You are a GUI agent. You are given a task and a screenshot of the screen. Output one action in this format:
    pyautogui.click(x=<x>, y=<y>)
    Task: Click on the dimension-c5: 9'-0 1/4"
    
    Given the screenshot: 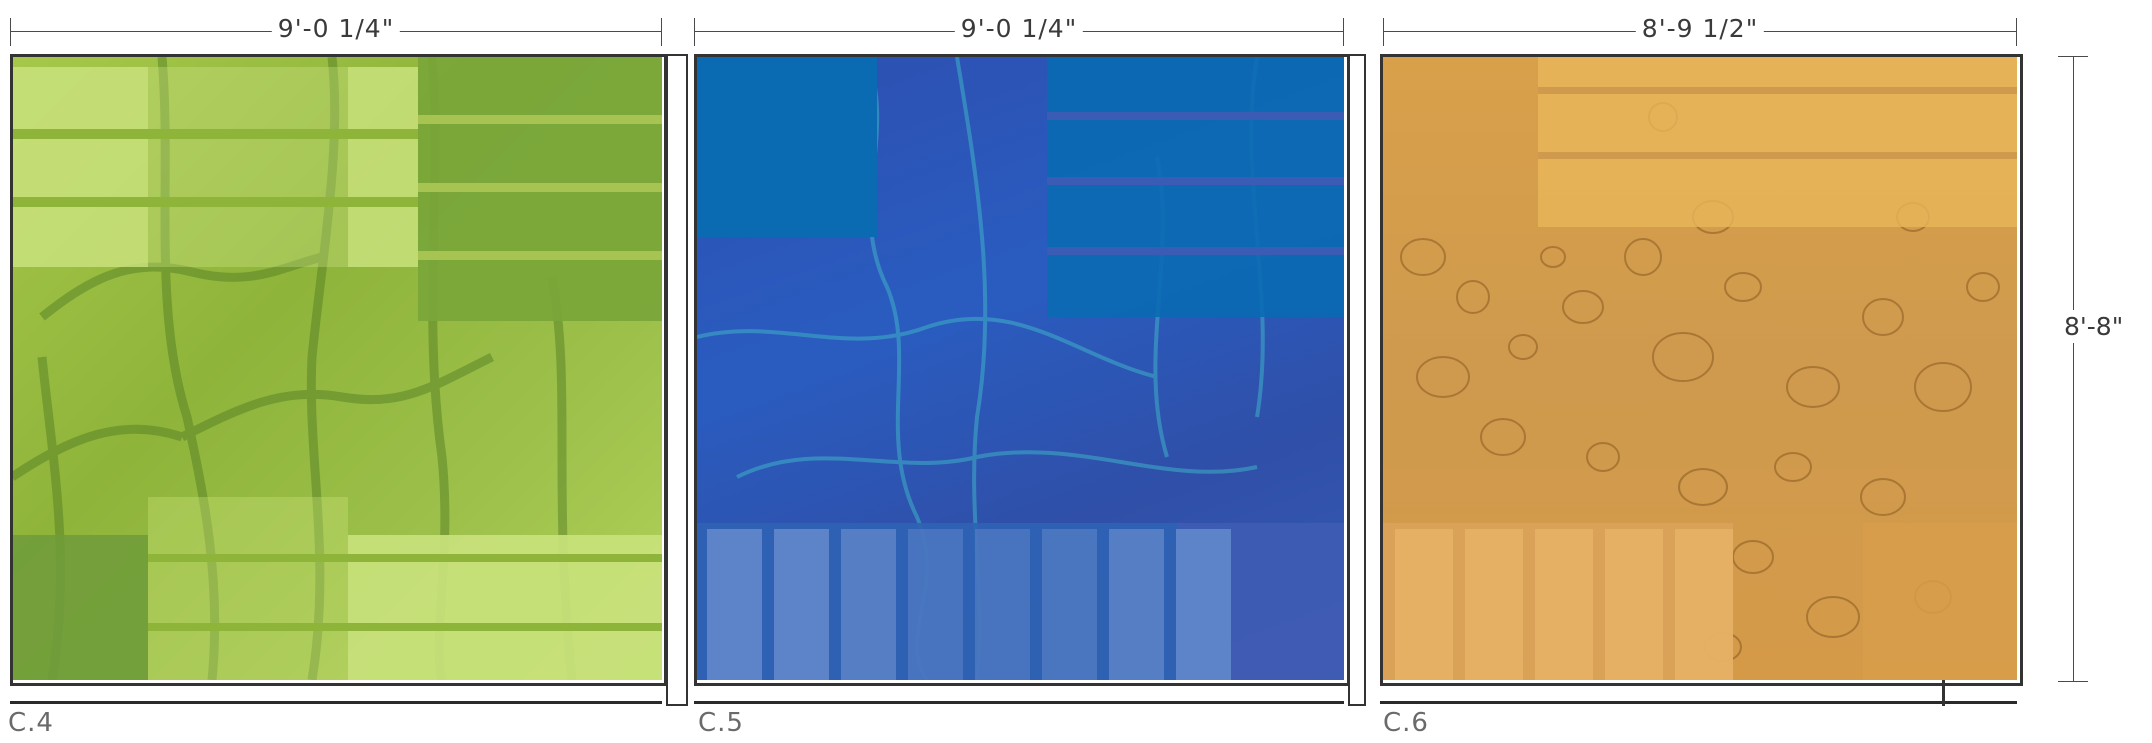 What is the action you would take?
    pyautogui.click(x=1019, y=30)
    